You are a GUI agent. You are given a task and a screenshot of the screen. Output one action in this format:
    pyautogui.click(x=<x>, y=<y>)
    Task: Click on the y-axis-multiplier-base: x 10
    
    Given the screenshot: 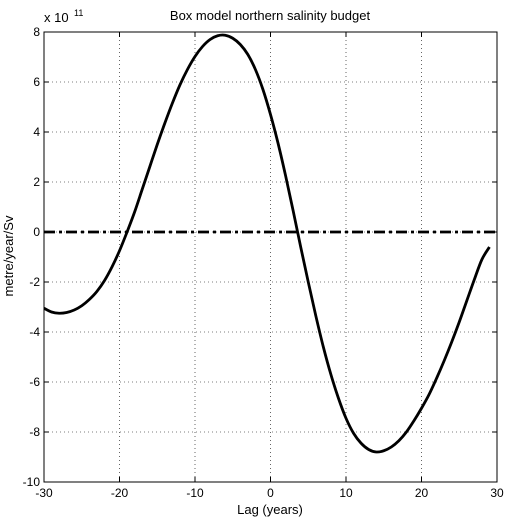 What is the action you would take?
    pyautogui.click(x=56, y=17)
    